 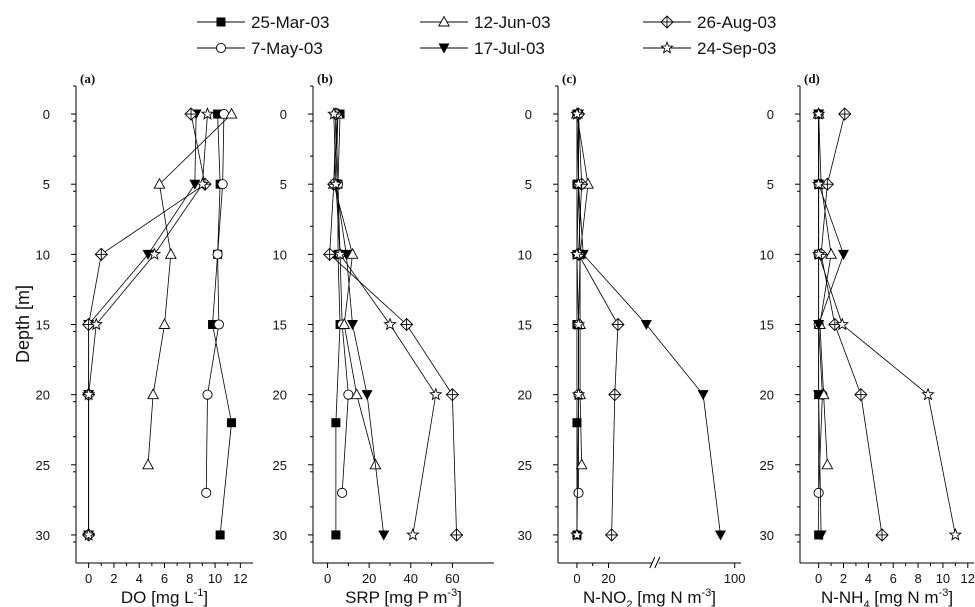 What do you see at coordinates (23, 324) in the screenshot?
I see `y-axis-label: Depth [m]` at bounding box center [23, 324].